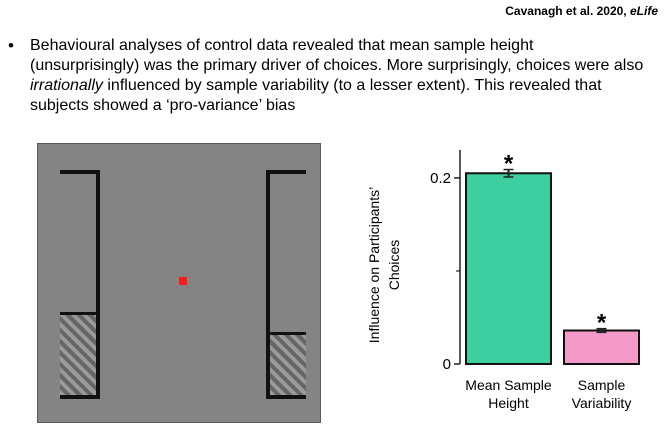 The height and width of the screenshot is (445, 670). What do you see at coordinates (286, 397) in the screenshot?
I see `right-bar-bottom` at bounding box center [286, 397].